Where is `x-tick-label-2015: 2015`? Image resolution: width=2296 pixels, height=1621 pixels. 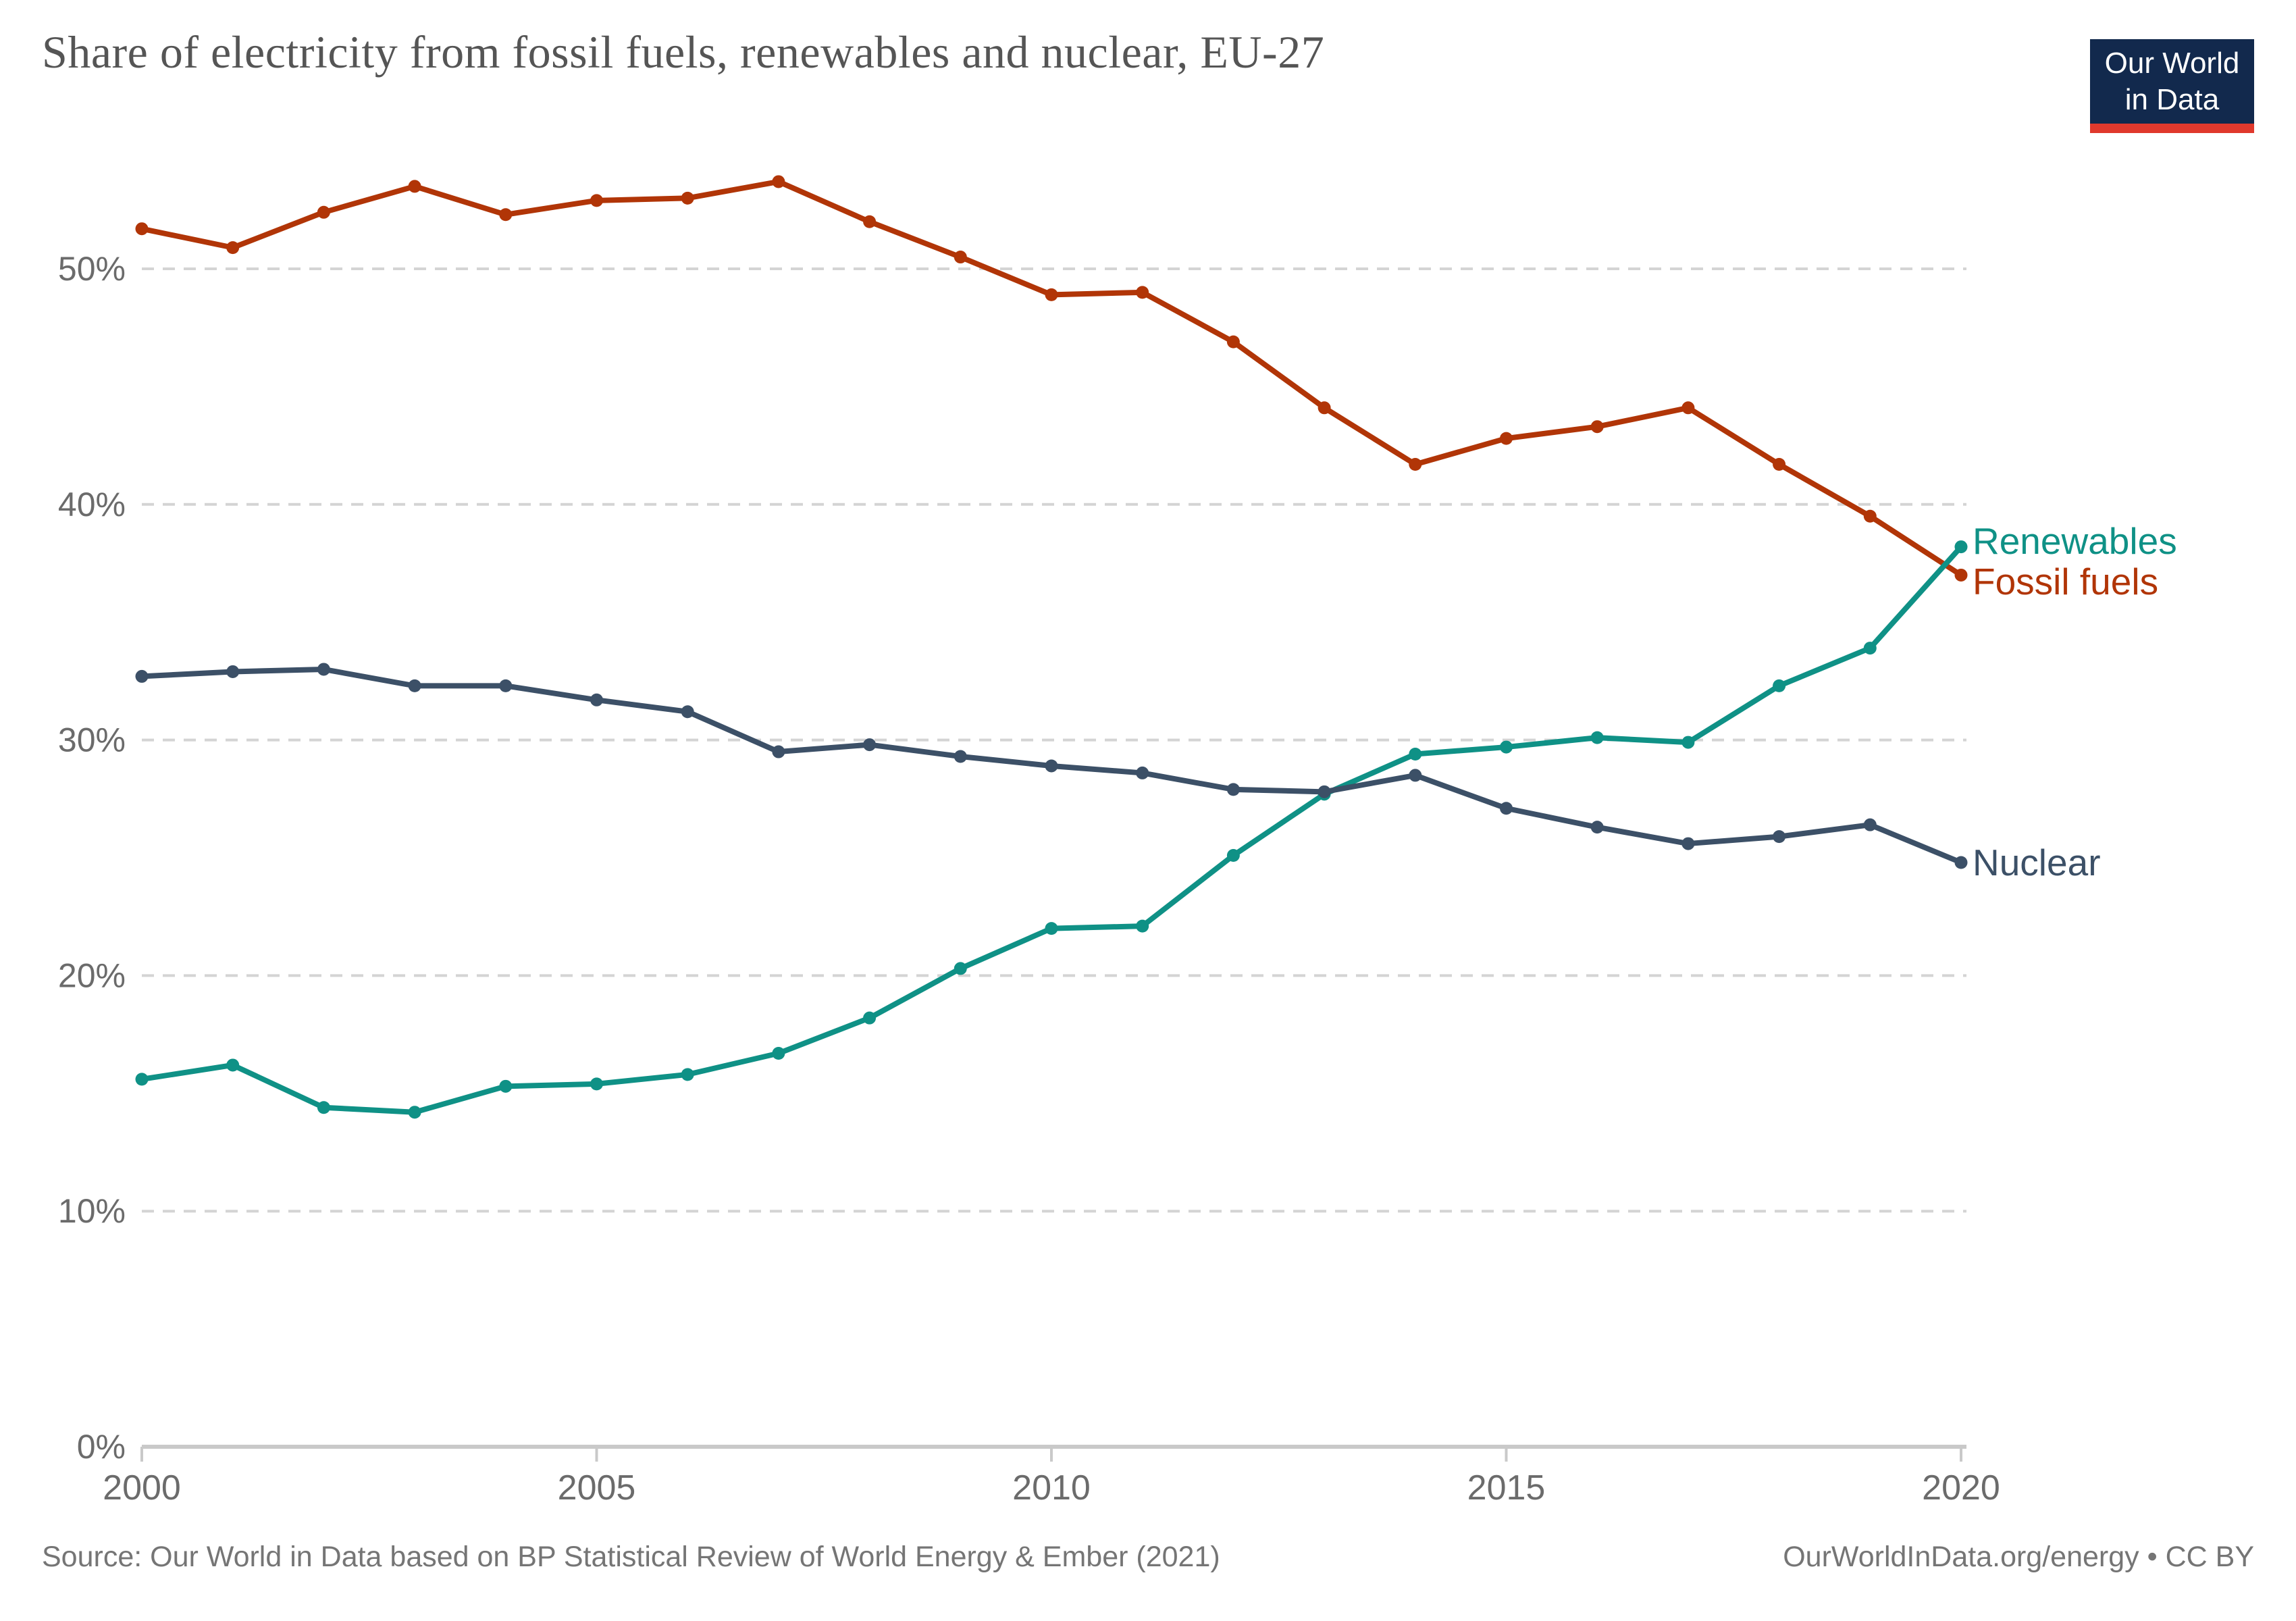 x-tick-label-2015: 2015 is located at coordinates (1507, 1488).